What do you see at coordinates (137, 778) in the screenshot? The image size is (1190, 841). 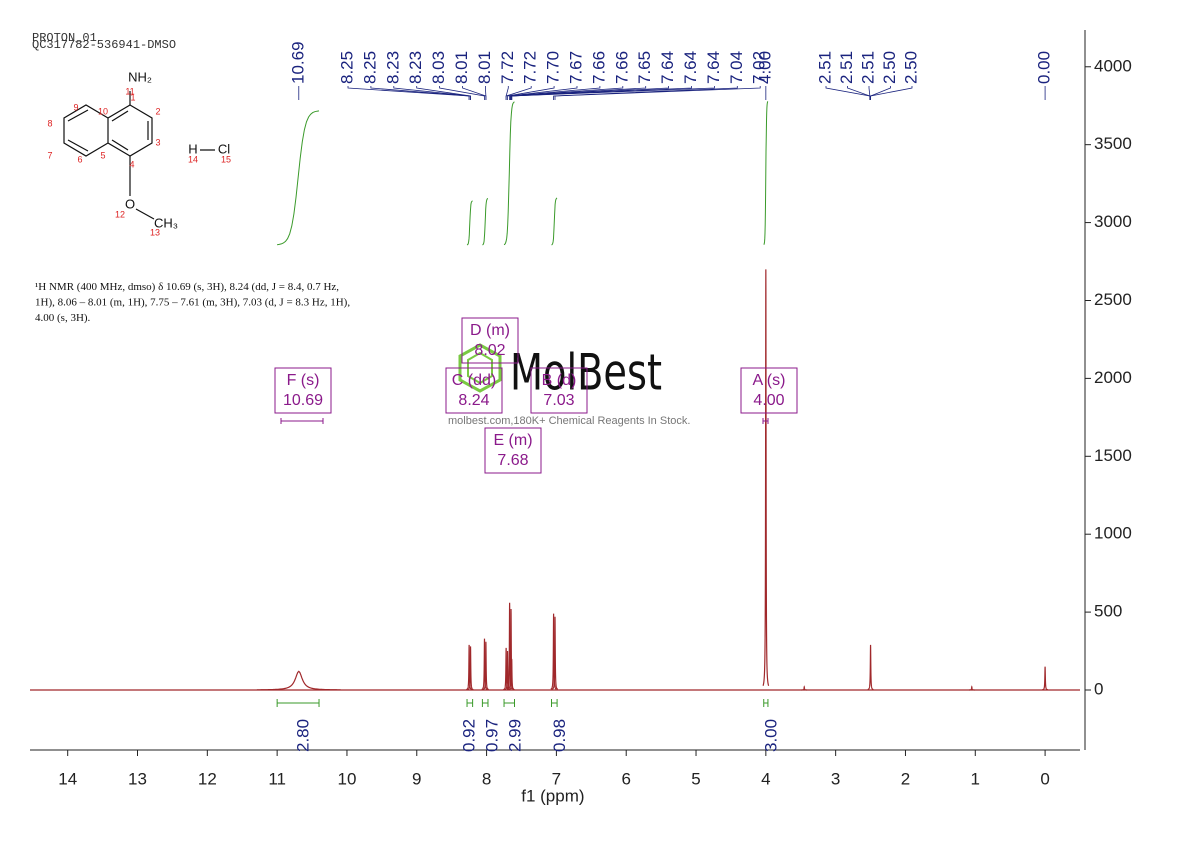 I see `x-tick-label: 13` at bounding box center [137, 778].